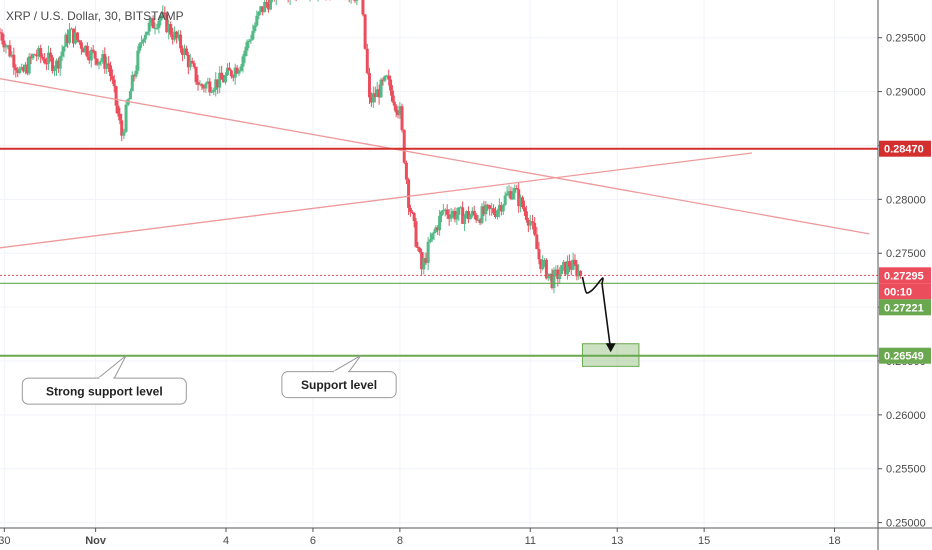  Describe the element at coordinates (906, 200) in the screenshot. I see `price-tick-label: 0.28000` at that location.